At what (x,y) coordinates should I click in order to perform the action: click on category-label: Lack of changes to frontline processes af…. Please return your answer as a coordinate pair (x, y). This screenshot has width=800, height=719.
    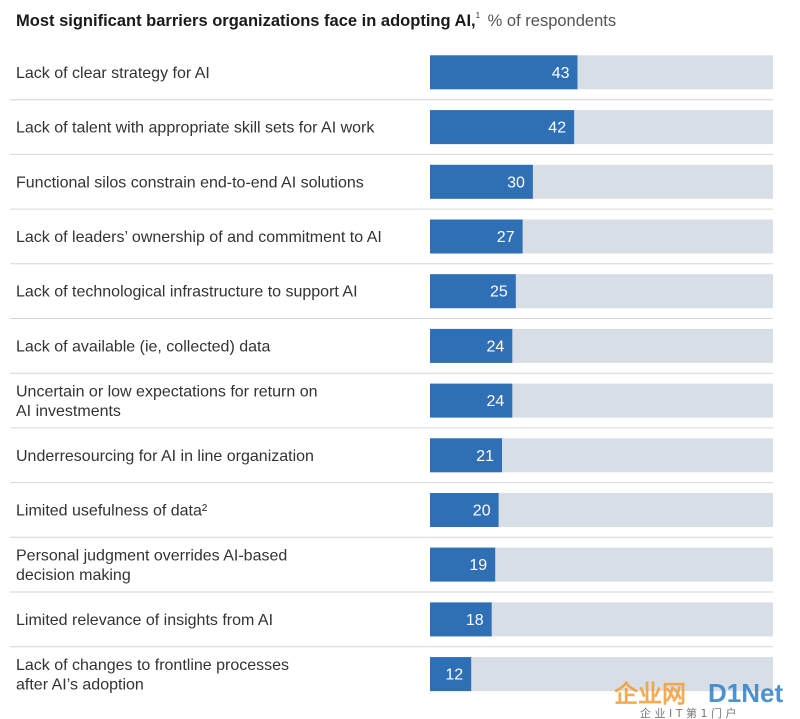
    Looking at the image, I should click on (152, 675).